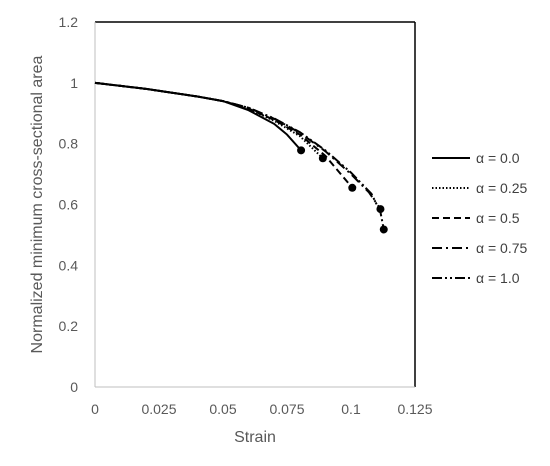 Image resolution: width=550 pixels, height=466 pixels. Describe the element at coordinates (69, 326) in the screenshot. I see `y-tick-label: 0.2` at that location.